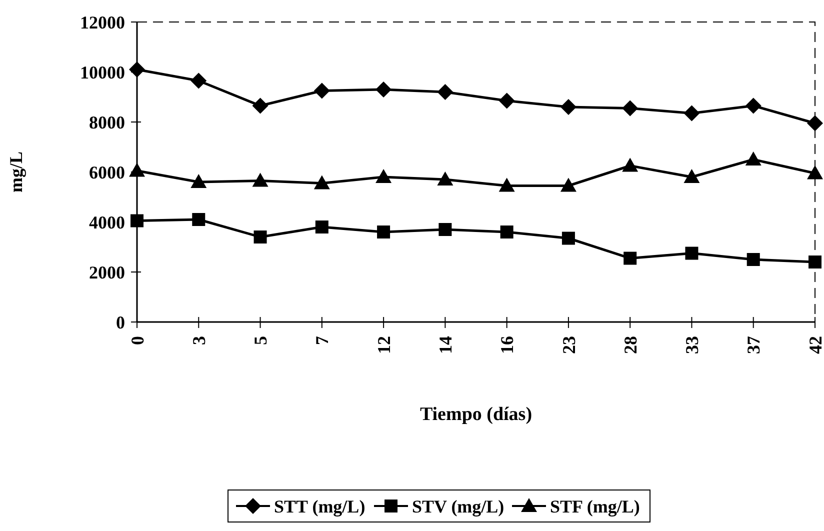  What do you see at coordinates (595, 506) in the screenshot?
I see `legend-label: STF (mg/L)` at bounding box center [595, 506].